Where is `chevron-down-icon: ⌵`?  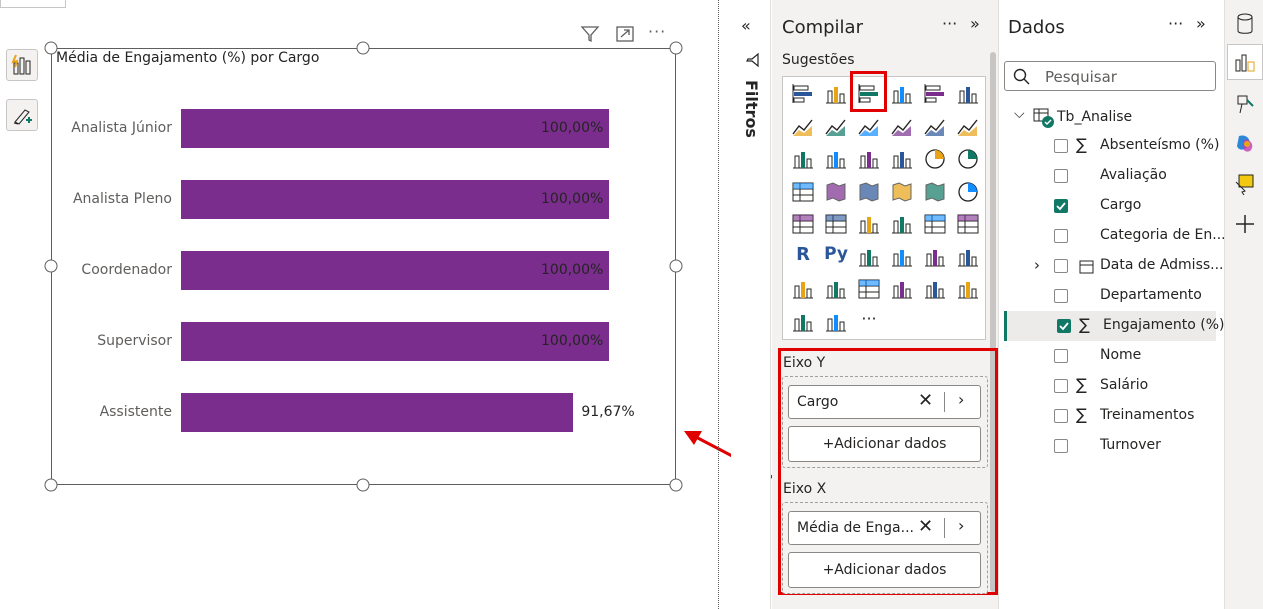 chevron-down-icon: ⌵ is located at coordinates (1019, 114).